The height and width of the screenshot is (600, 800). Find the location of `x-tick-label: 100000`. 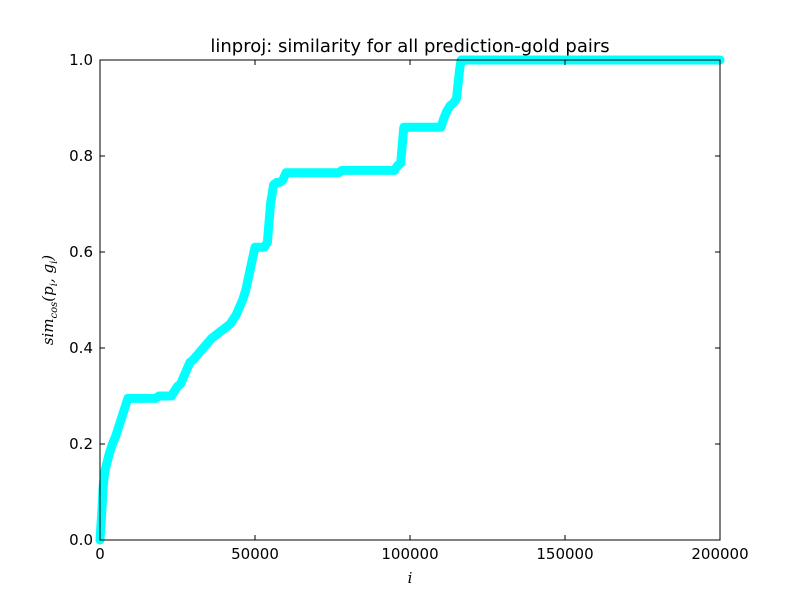

x-tick-label: 100000 is located at coordinates (409, 554).